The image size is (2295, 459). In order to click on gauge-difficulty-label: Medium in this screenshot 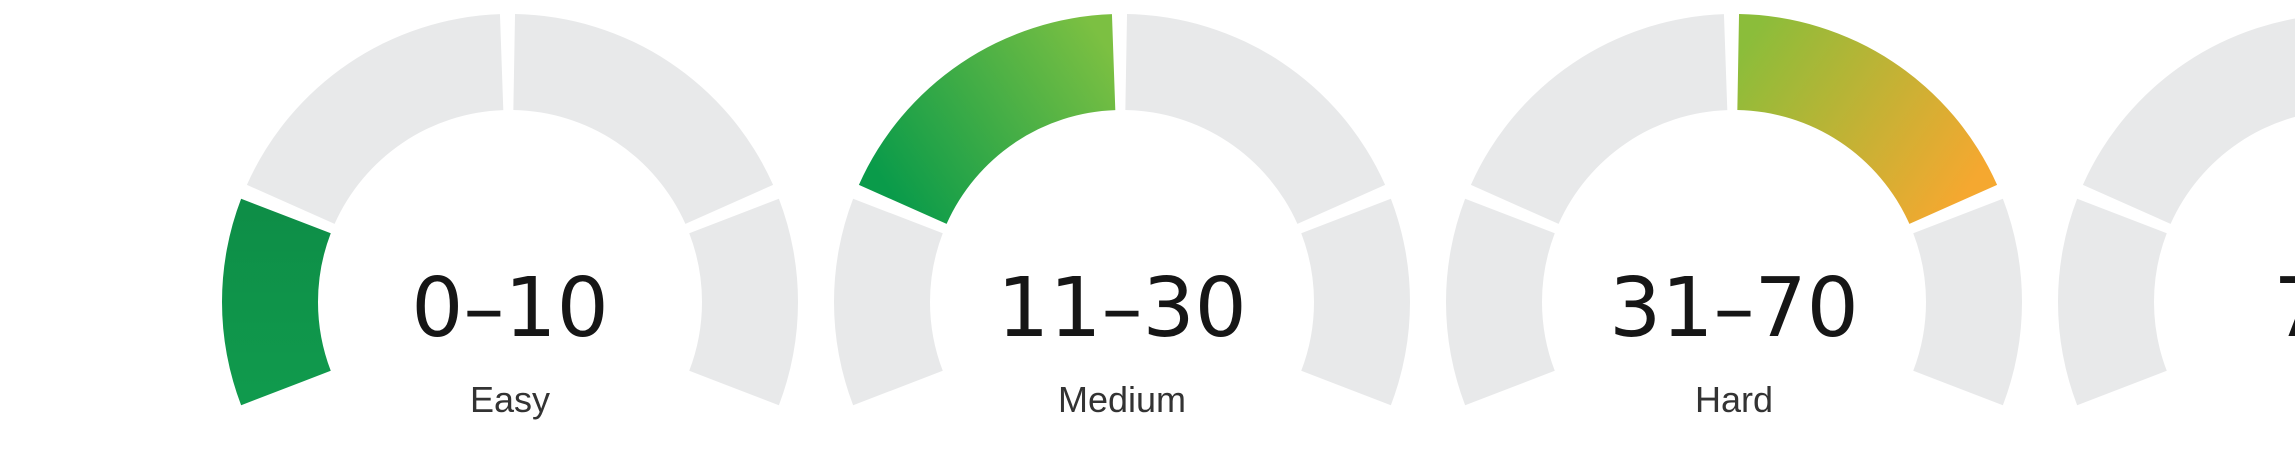, I will do `click(1122, 399)`.